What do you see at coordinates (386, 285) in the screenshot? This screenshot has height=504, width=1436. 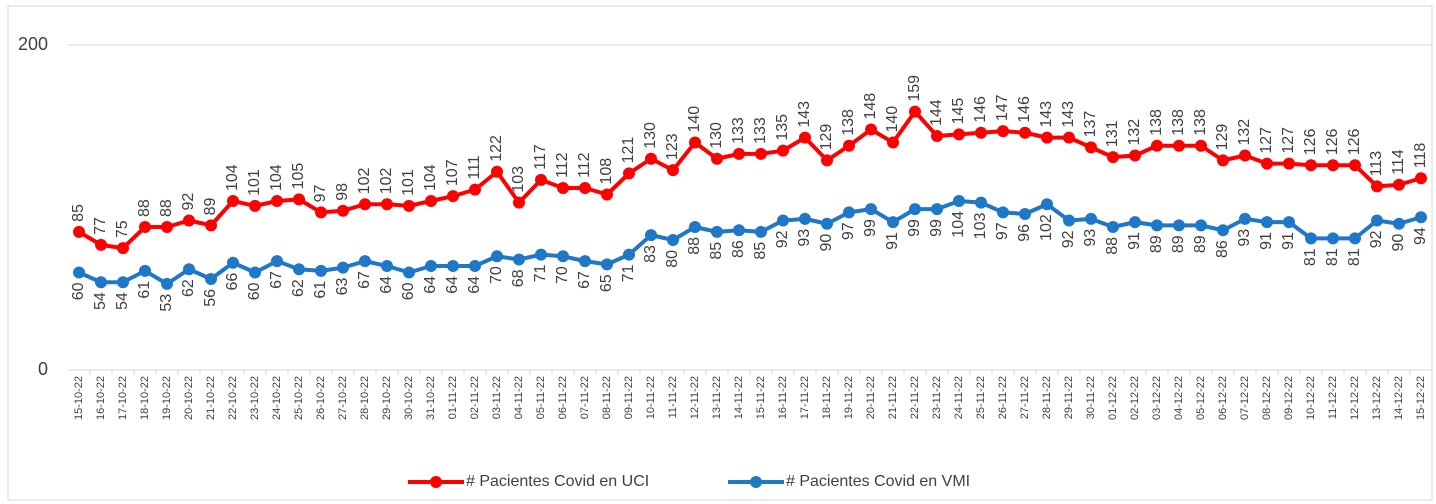 I see `data-label: 64` at bounding box center [386, 285].